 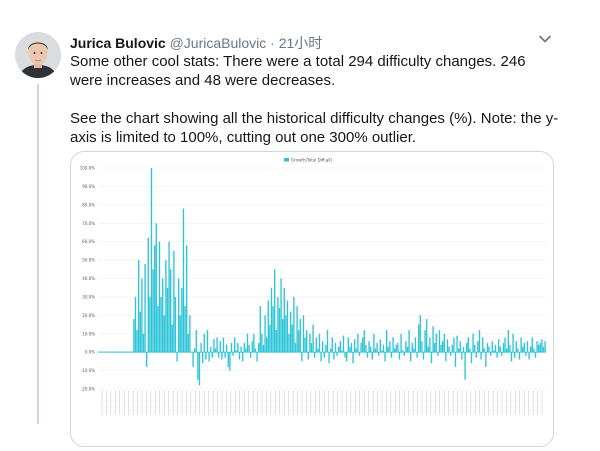 What do you see at coordinates (90, 352) in the screenshot?
I see `y-tick-label: 0.0%` at bounding box center [90, 352].